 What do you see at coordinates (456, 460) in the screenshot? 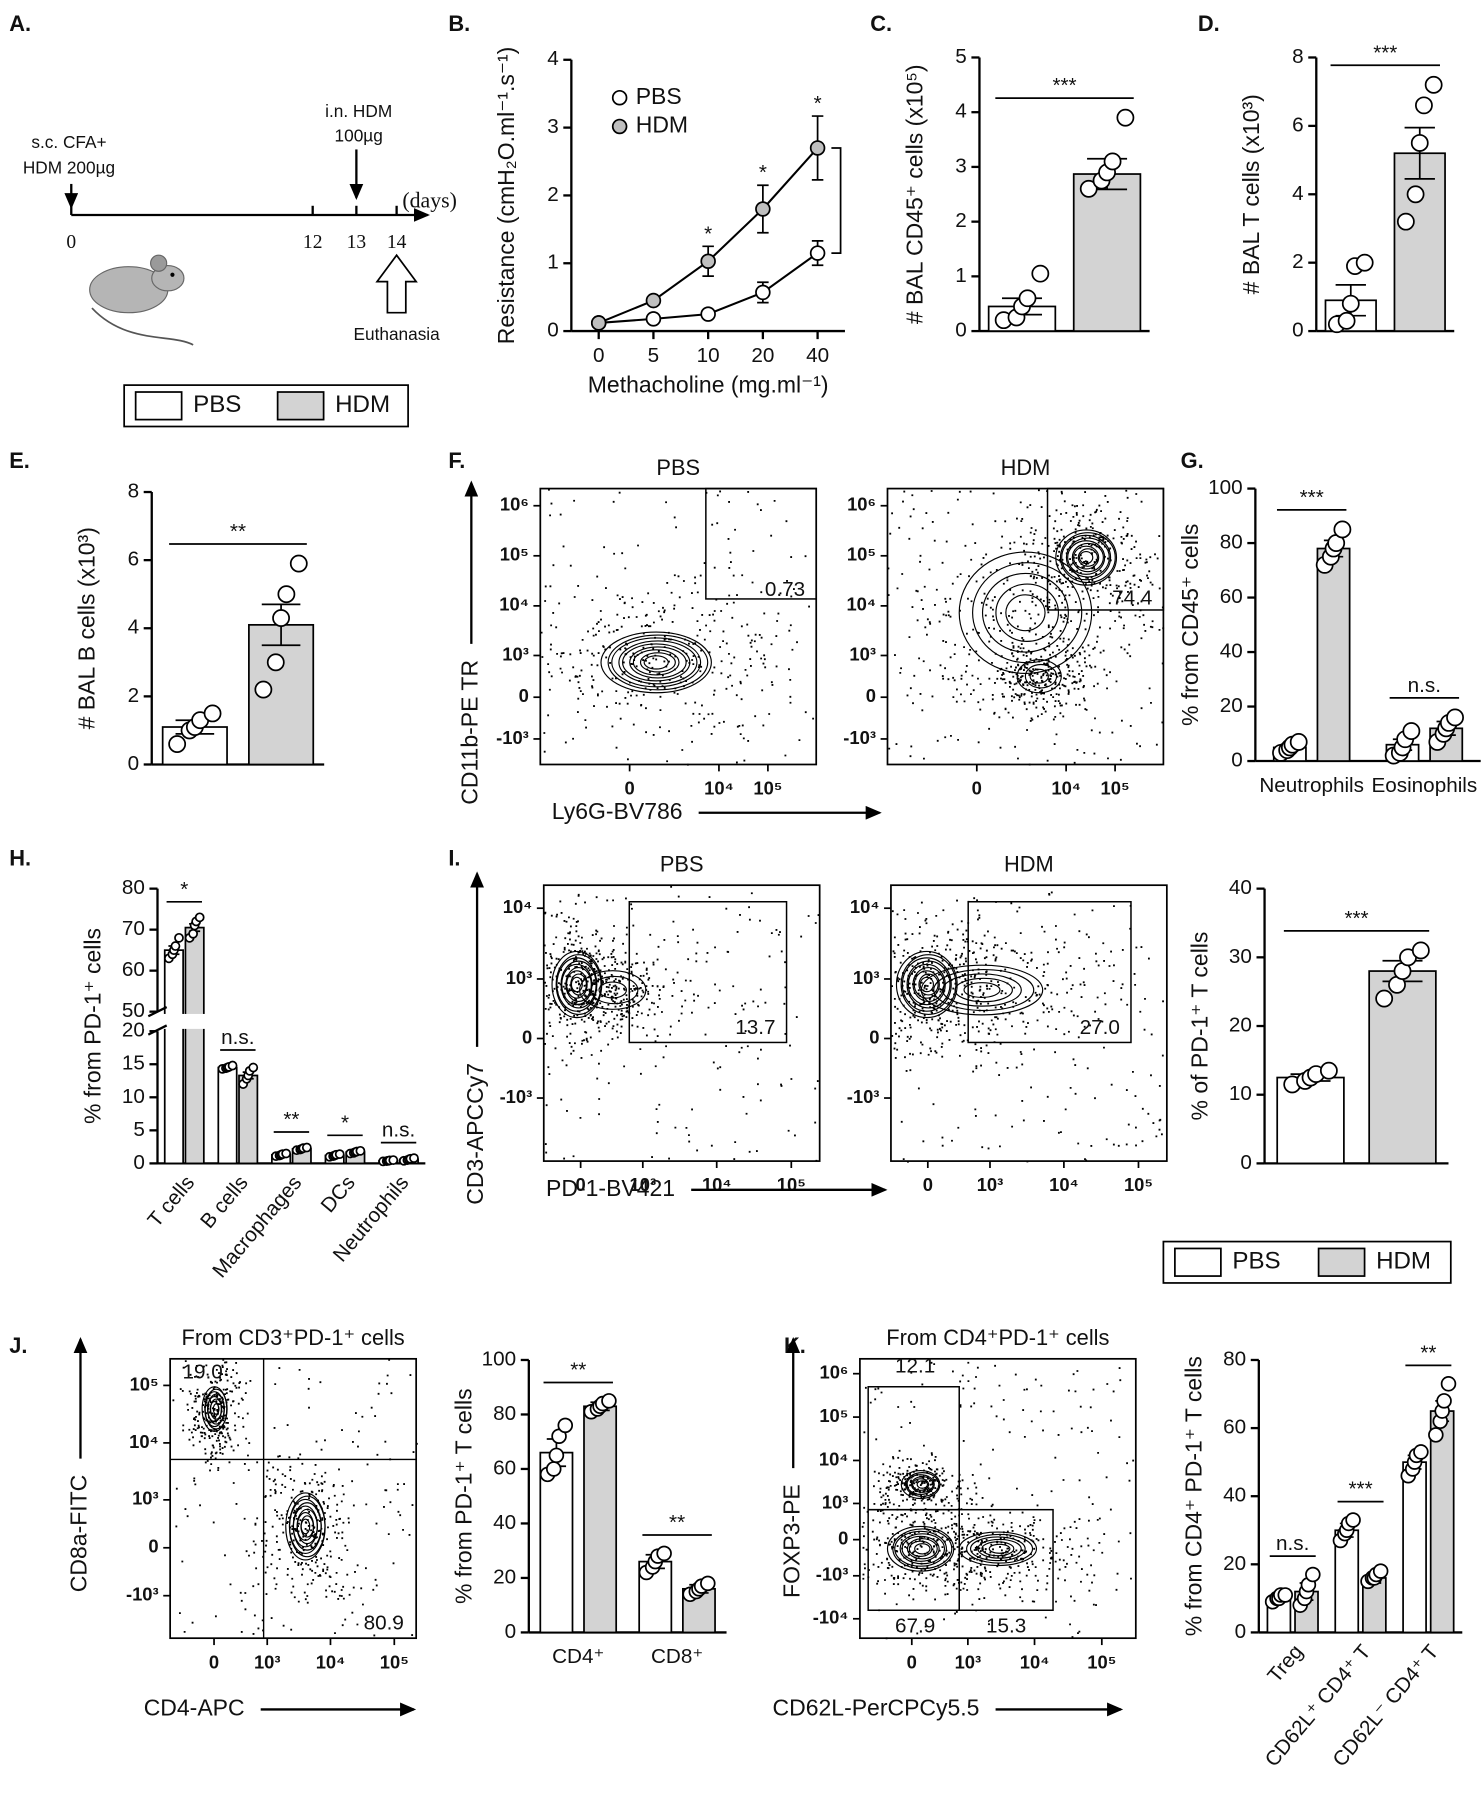
I see `panel-label: F.` at bounding box center [456, 460].